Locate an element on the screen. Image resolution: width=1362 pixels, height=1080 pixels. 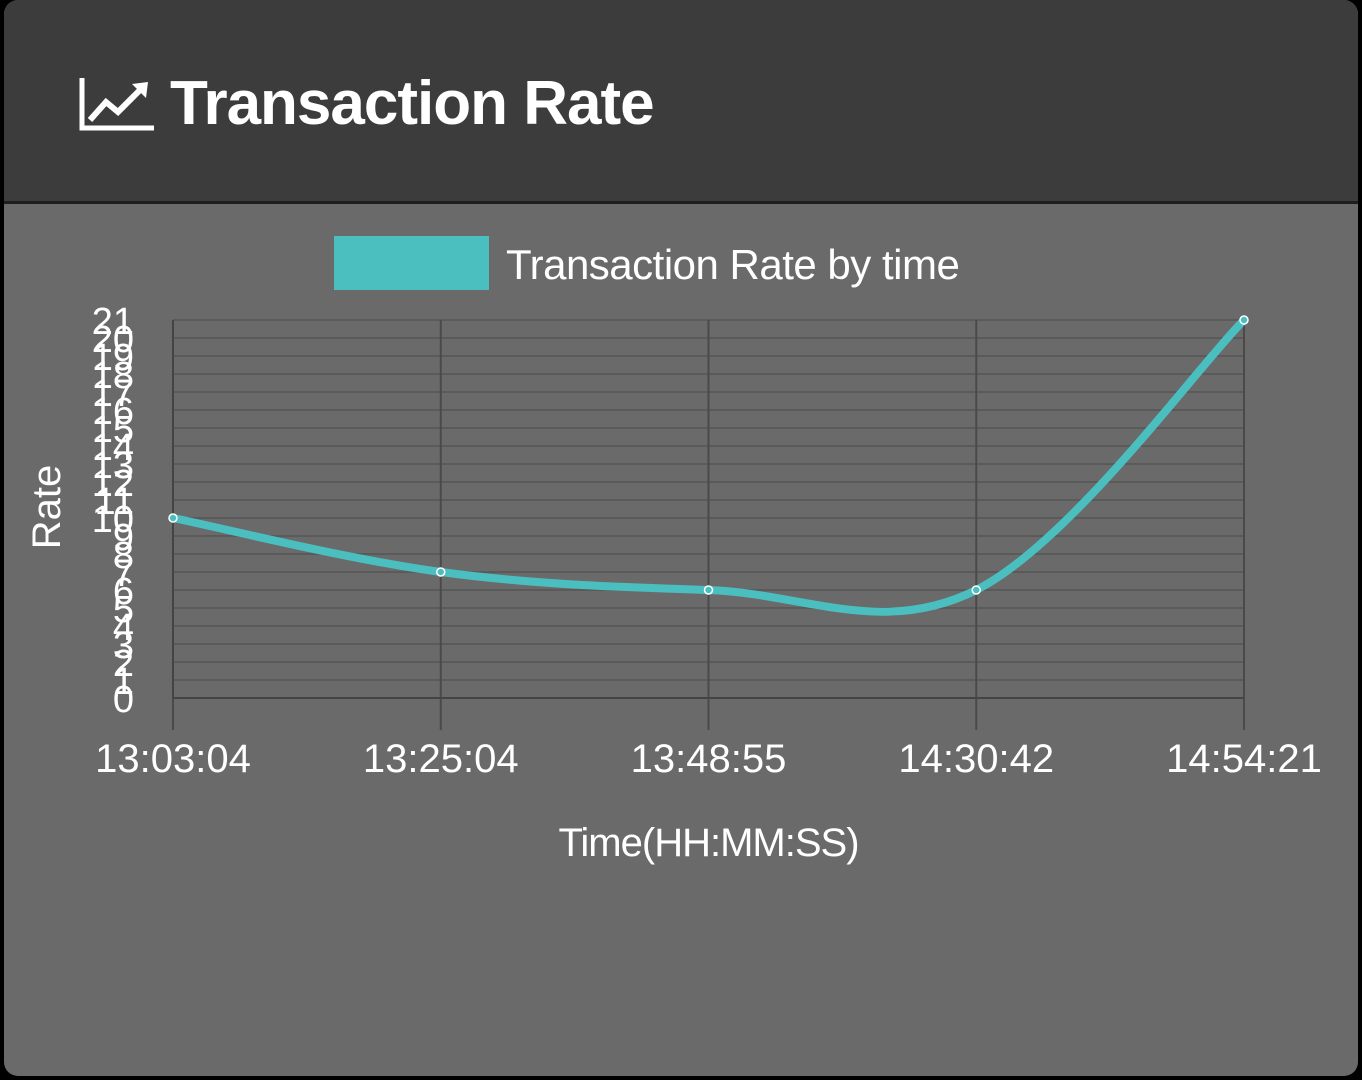
y-tick-label: 3 is located at coordinates (123, 646).